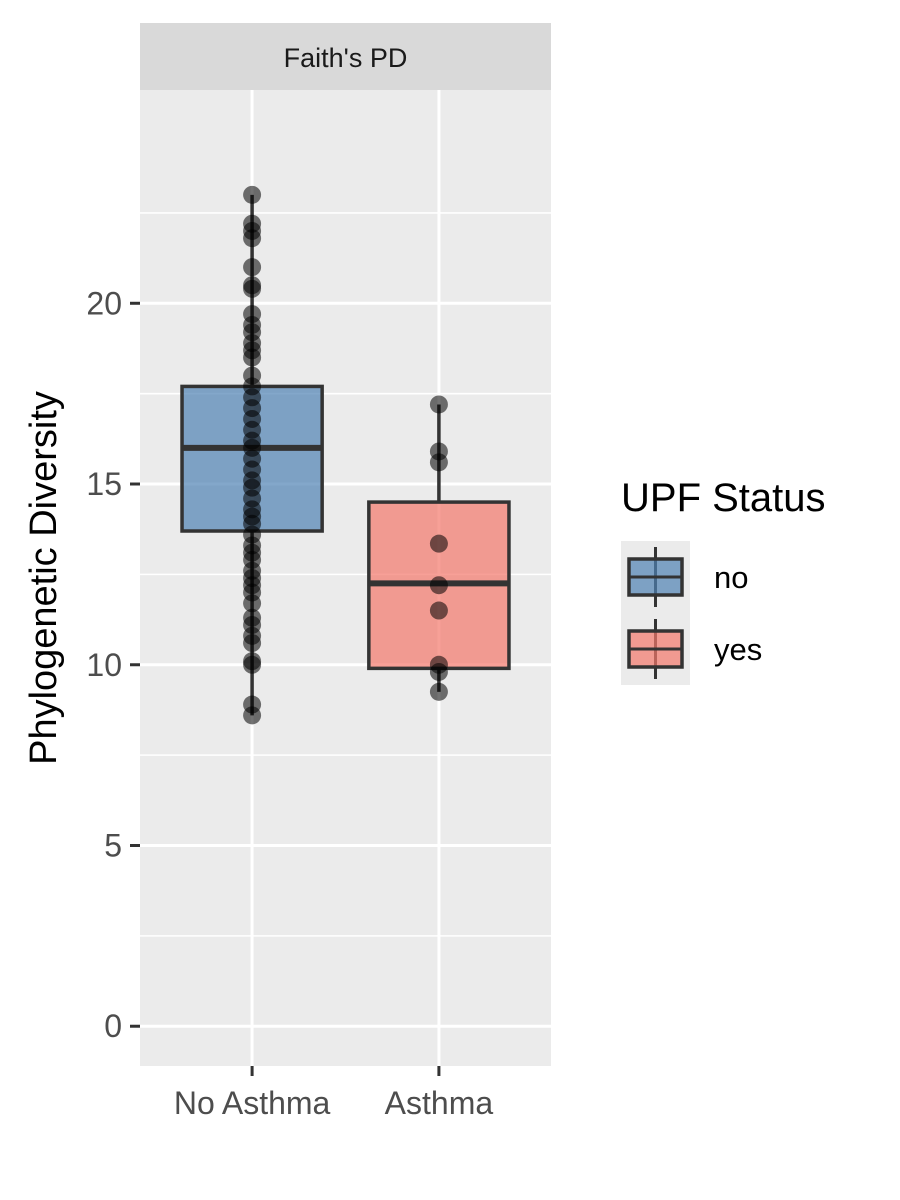  What do you see at coordinates (44, 578) in the screenshot?
I see `y-axis-title: Phylogenetic Diversity` at bounding box center [44, 578].